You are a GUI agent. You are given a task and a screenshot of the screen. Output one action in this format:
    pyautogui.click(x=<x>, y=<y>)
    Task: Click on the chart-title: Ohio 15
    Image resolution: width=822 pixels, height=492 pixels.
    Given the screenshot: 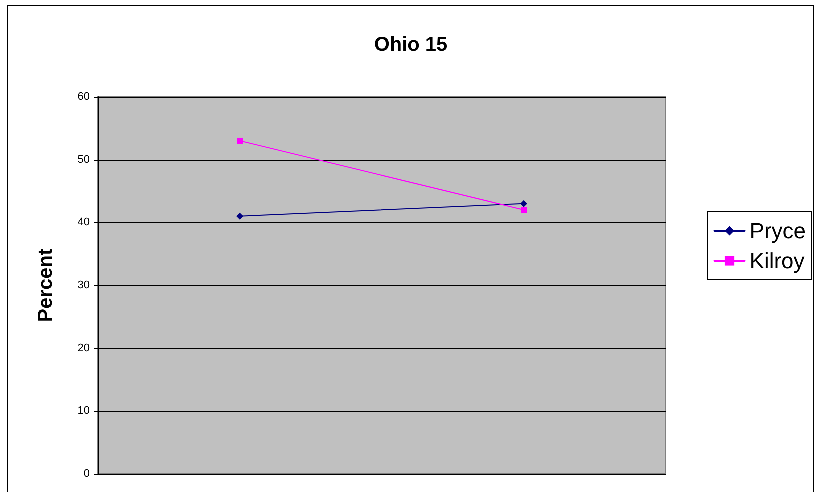 What is the action you would take?
    pyautogui.click(x=411, y=45)
    